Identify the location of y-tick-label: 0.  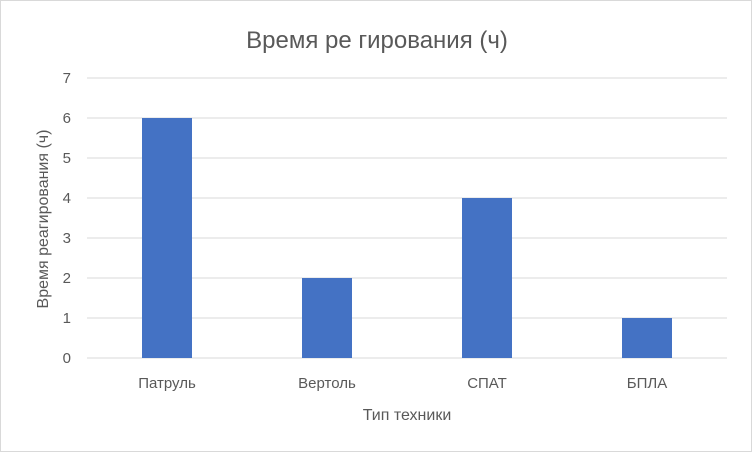
(67, 358).